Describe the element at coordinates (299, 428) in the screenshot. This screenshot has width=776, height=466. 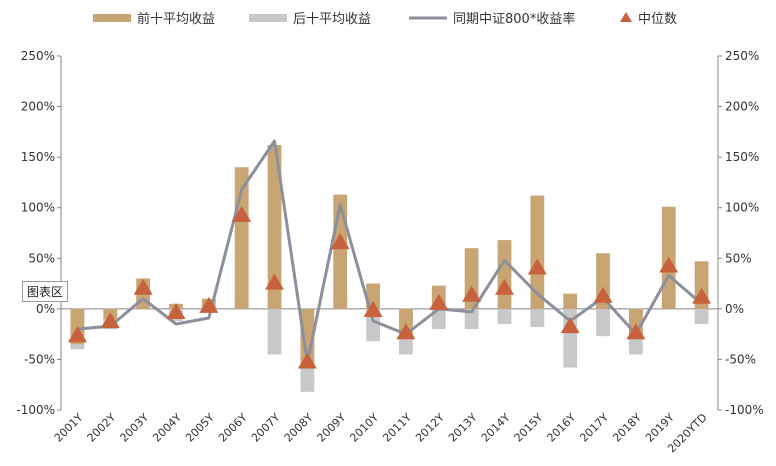
I see `x-tick-label: 2008Y` at that location.